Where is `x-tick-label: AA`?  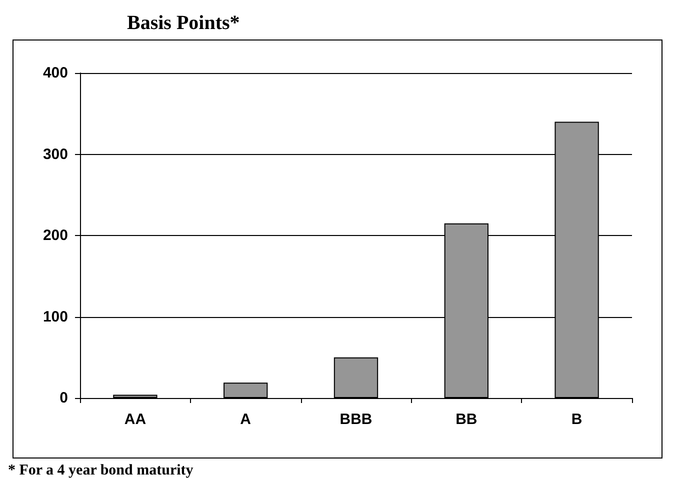 x-tick-label: AA is located at coordinates (135, 419).